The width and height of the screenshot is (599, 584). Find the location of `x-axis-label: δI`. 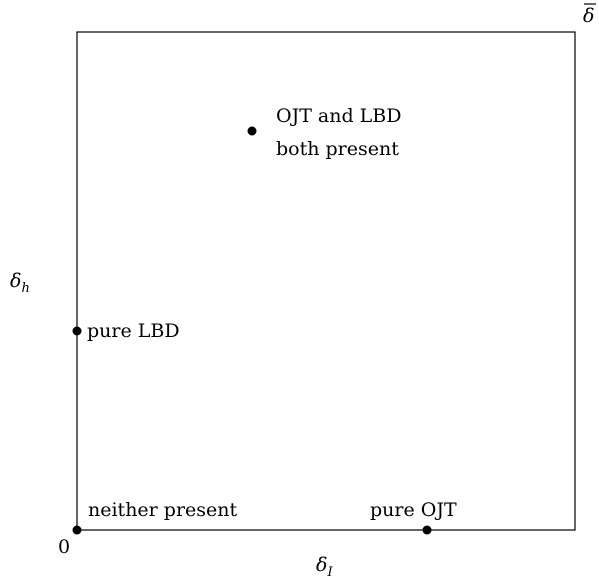

x-axis-label: δI is located at coordinates (324, 567).